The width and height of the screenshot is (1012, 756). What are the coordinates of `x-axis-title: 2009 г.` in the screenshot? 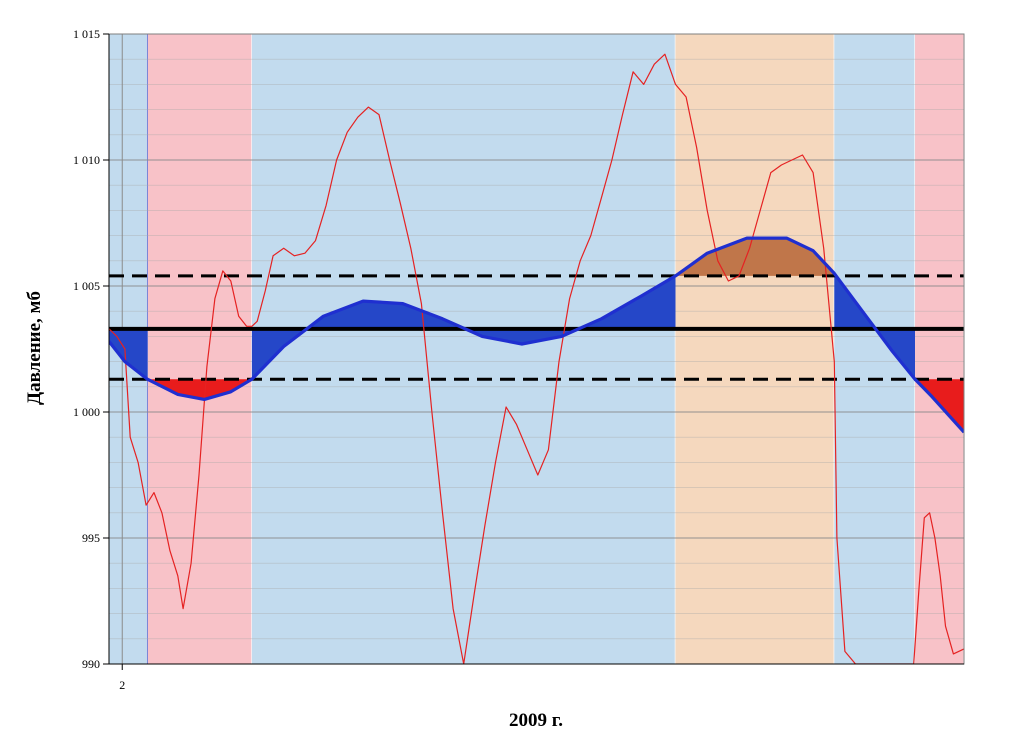 It's located at (536, 720).